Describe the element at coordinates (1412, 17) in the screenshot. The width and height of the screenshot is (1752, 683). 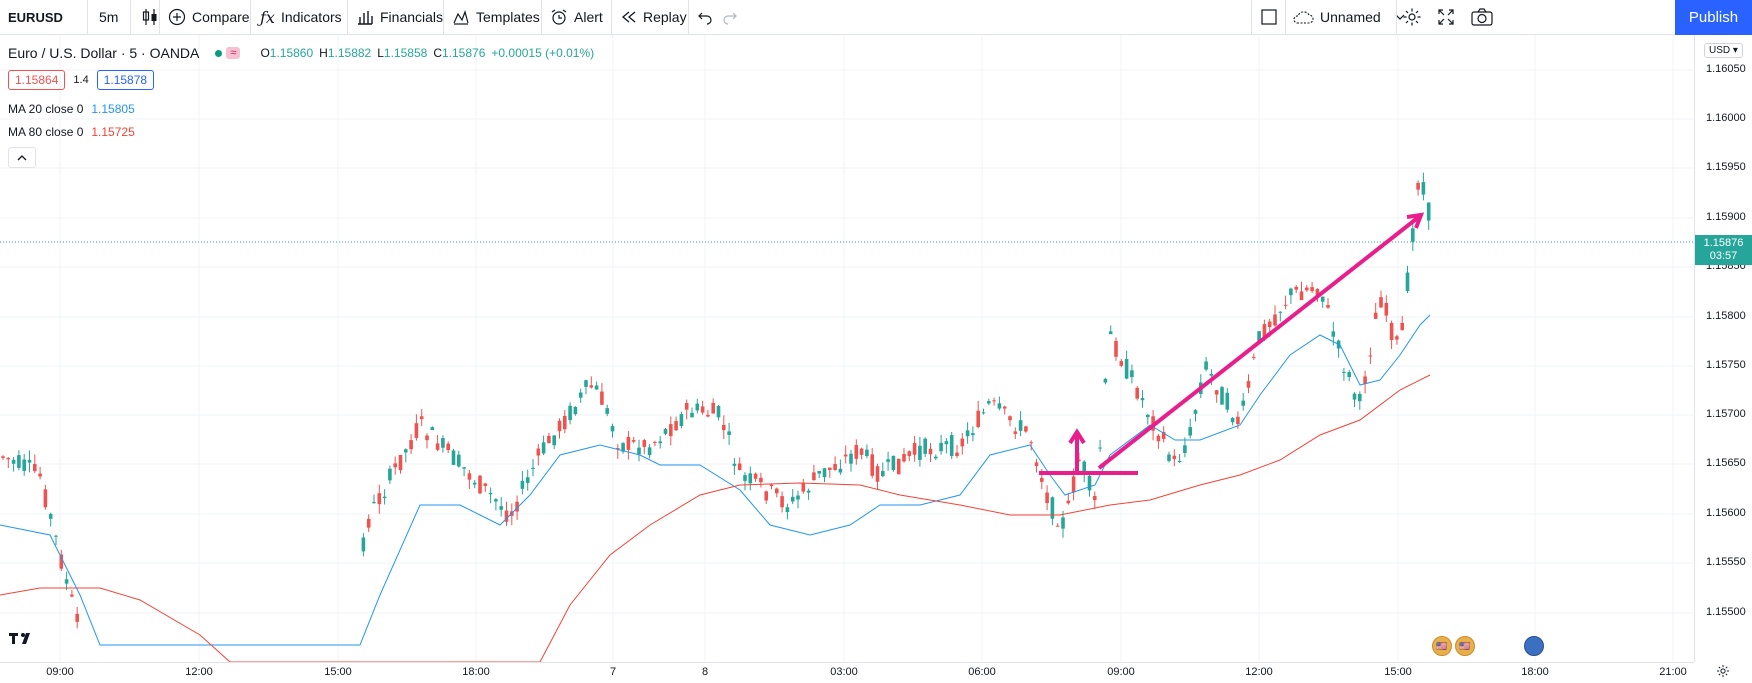
I see `settings-button` at that location.